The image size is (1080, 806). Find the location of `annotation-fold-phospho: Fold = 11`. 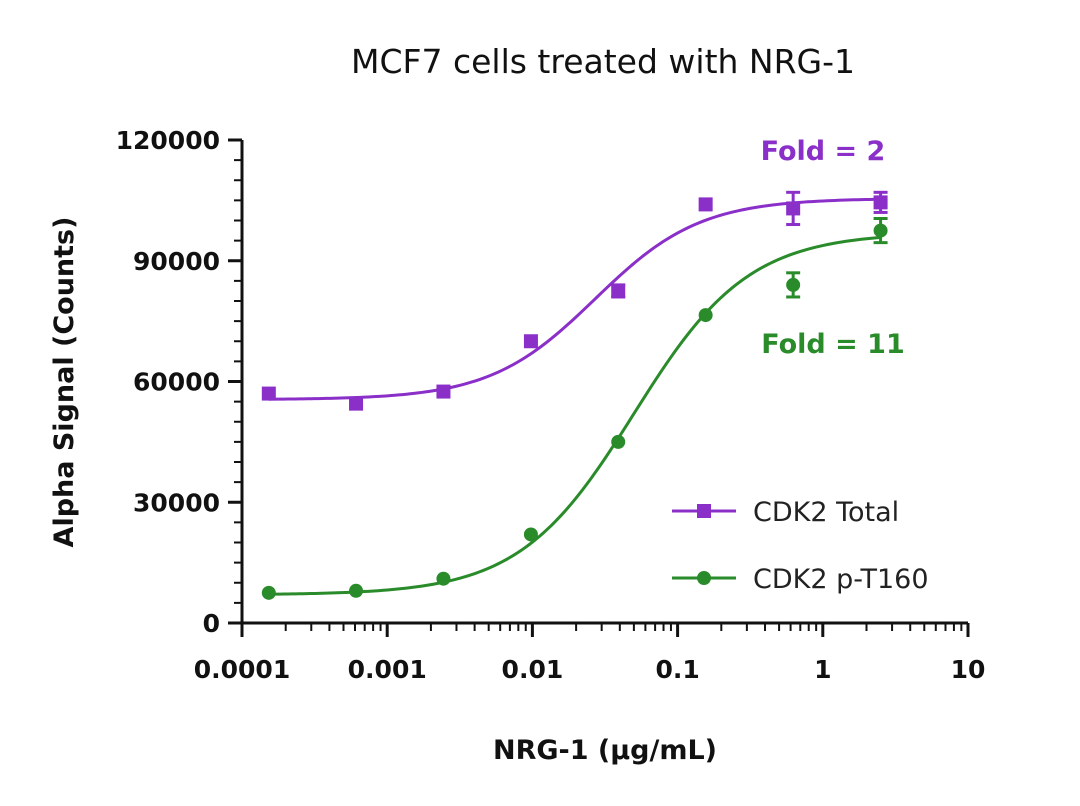

annotation-fold-phospho: Fold = 11 is located at coordinates (832, 344).